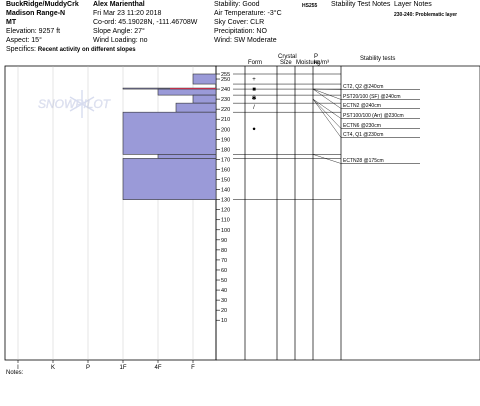  Describe the element at coordinates (120, 40) in the screenshot. I see `wind-loading-text: Wind Loading: no` at that location.